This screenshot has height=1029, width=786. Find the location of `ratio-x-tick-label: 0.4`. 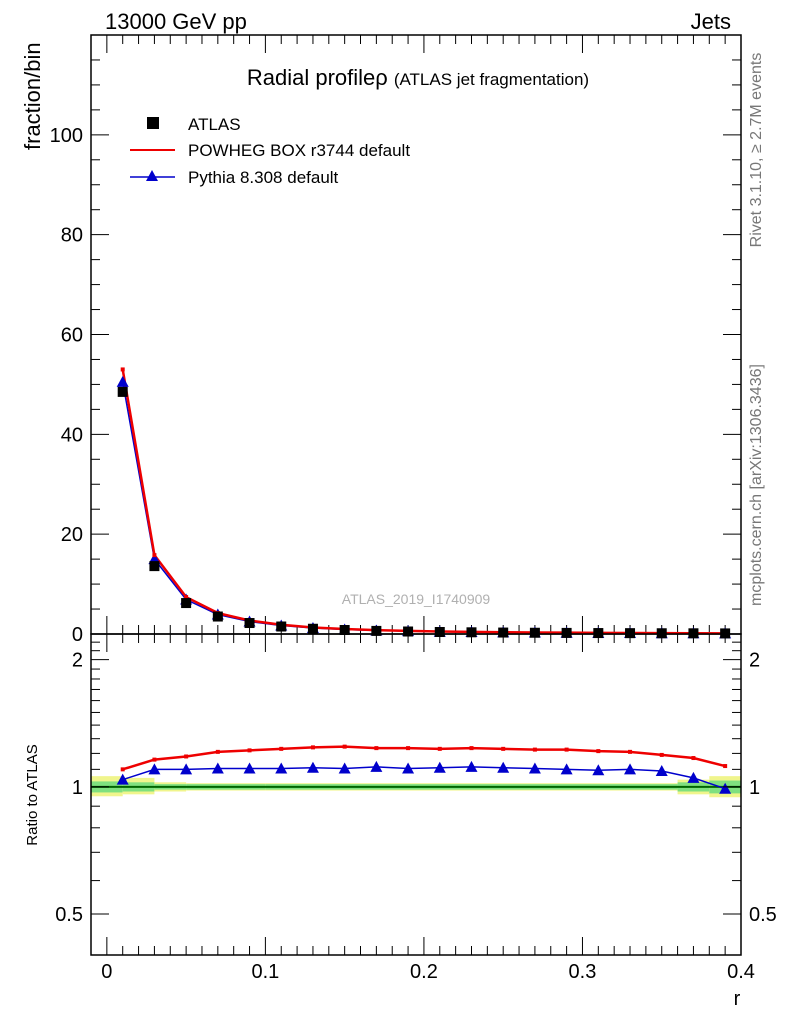

ratio-x-tick-label: 0.4 is located at coordinates (741, 972).